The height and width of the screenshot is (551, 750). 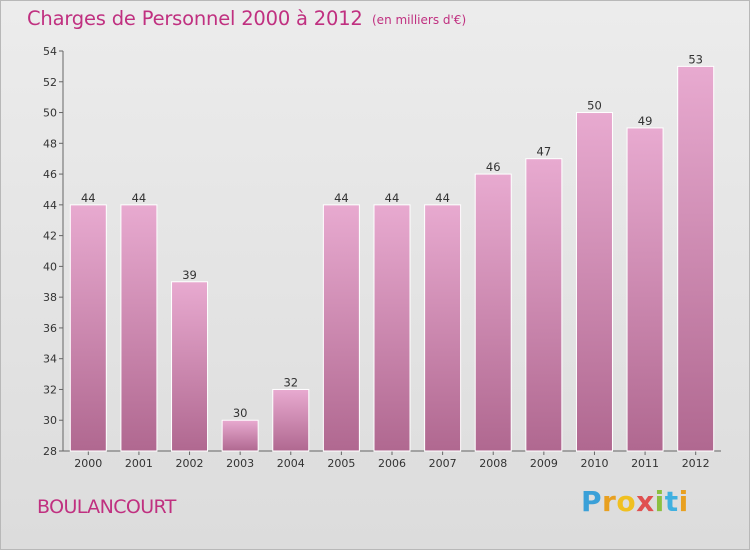 I want to click on bar-value-label: 39, so click(x=189, y=275).